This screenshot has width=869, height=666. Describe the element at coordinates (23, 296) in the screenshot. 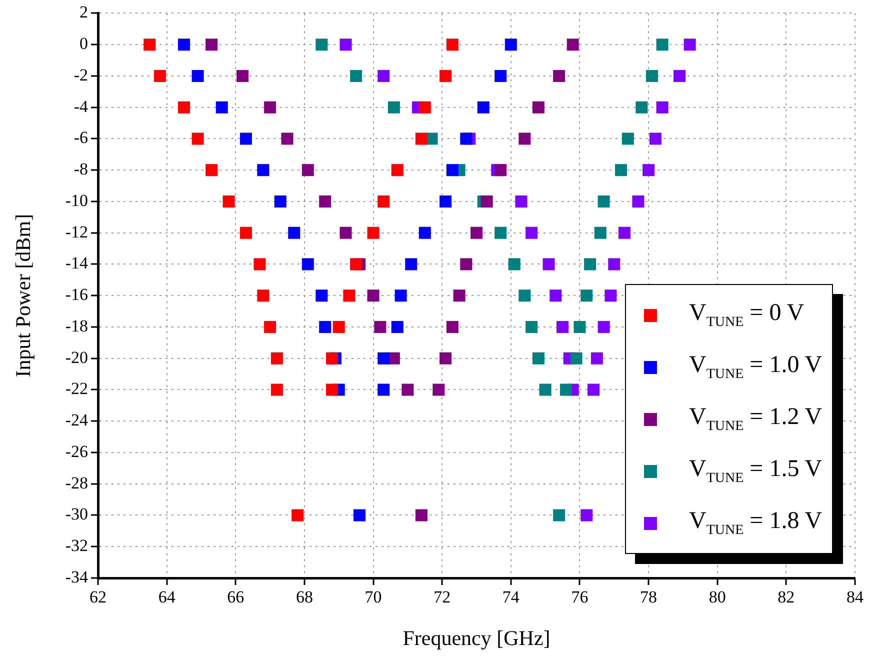

I see `y-axis-title: Input Power [dBm]` at that location.